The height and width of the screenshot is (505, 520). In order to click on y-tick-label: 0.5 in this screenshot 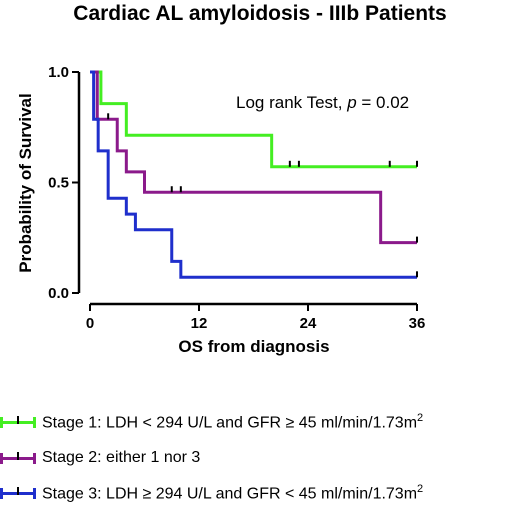, I will do `click(58, 183)`.